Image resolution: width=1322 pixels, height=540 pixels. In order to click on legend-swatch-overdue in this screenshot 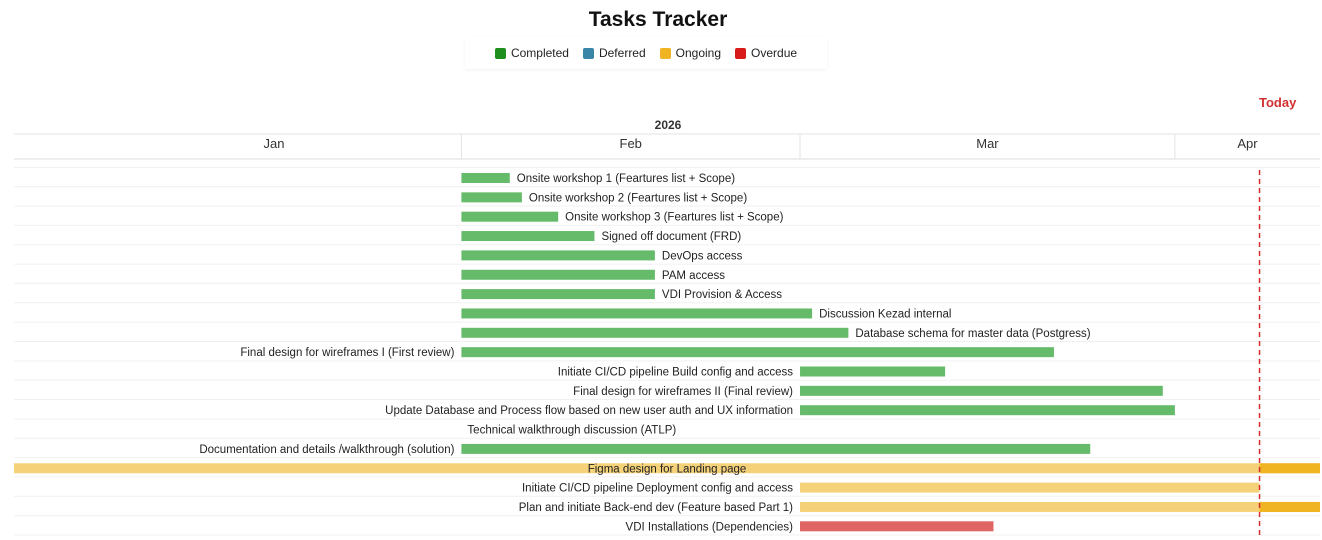, I will do `click(741, 53)`.